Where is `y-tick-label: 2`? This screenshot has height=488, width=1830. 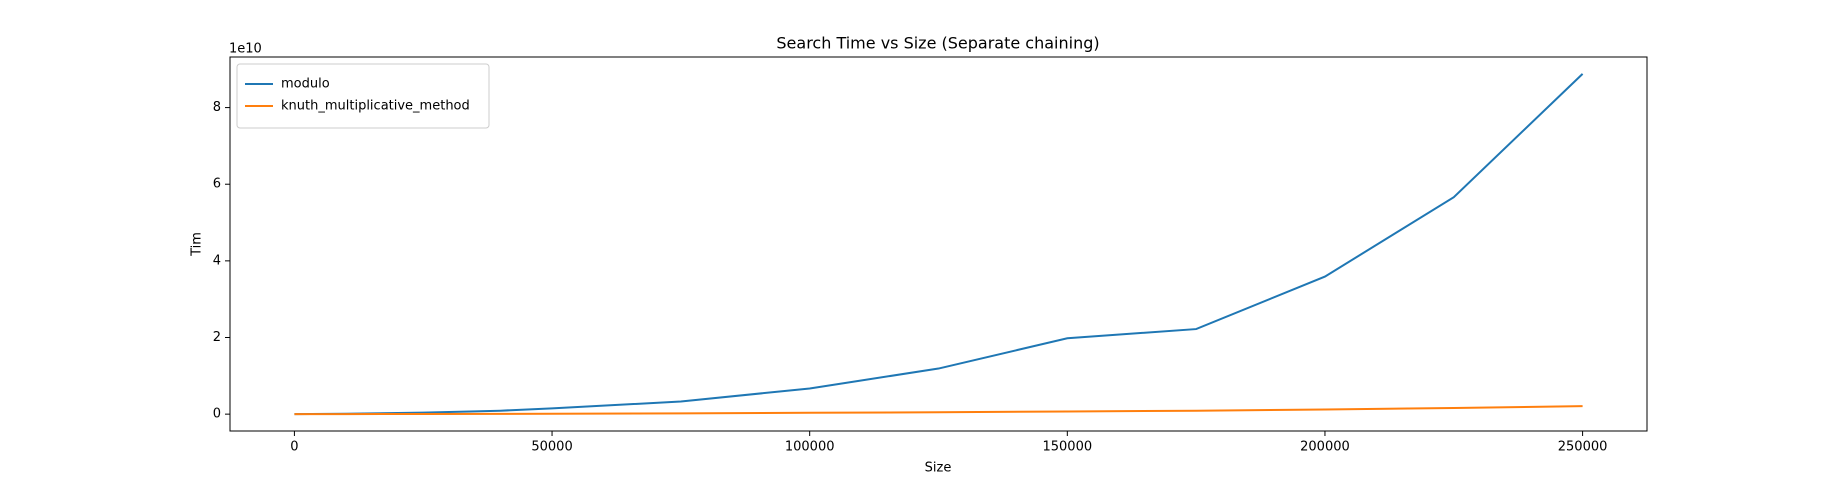 y-tick-label: 2 is located at coordinates (217, 337).